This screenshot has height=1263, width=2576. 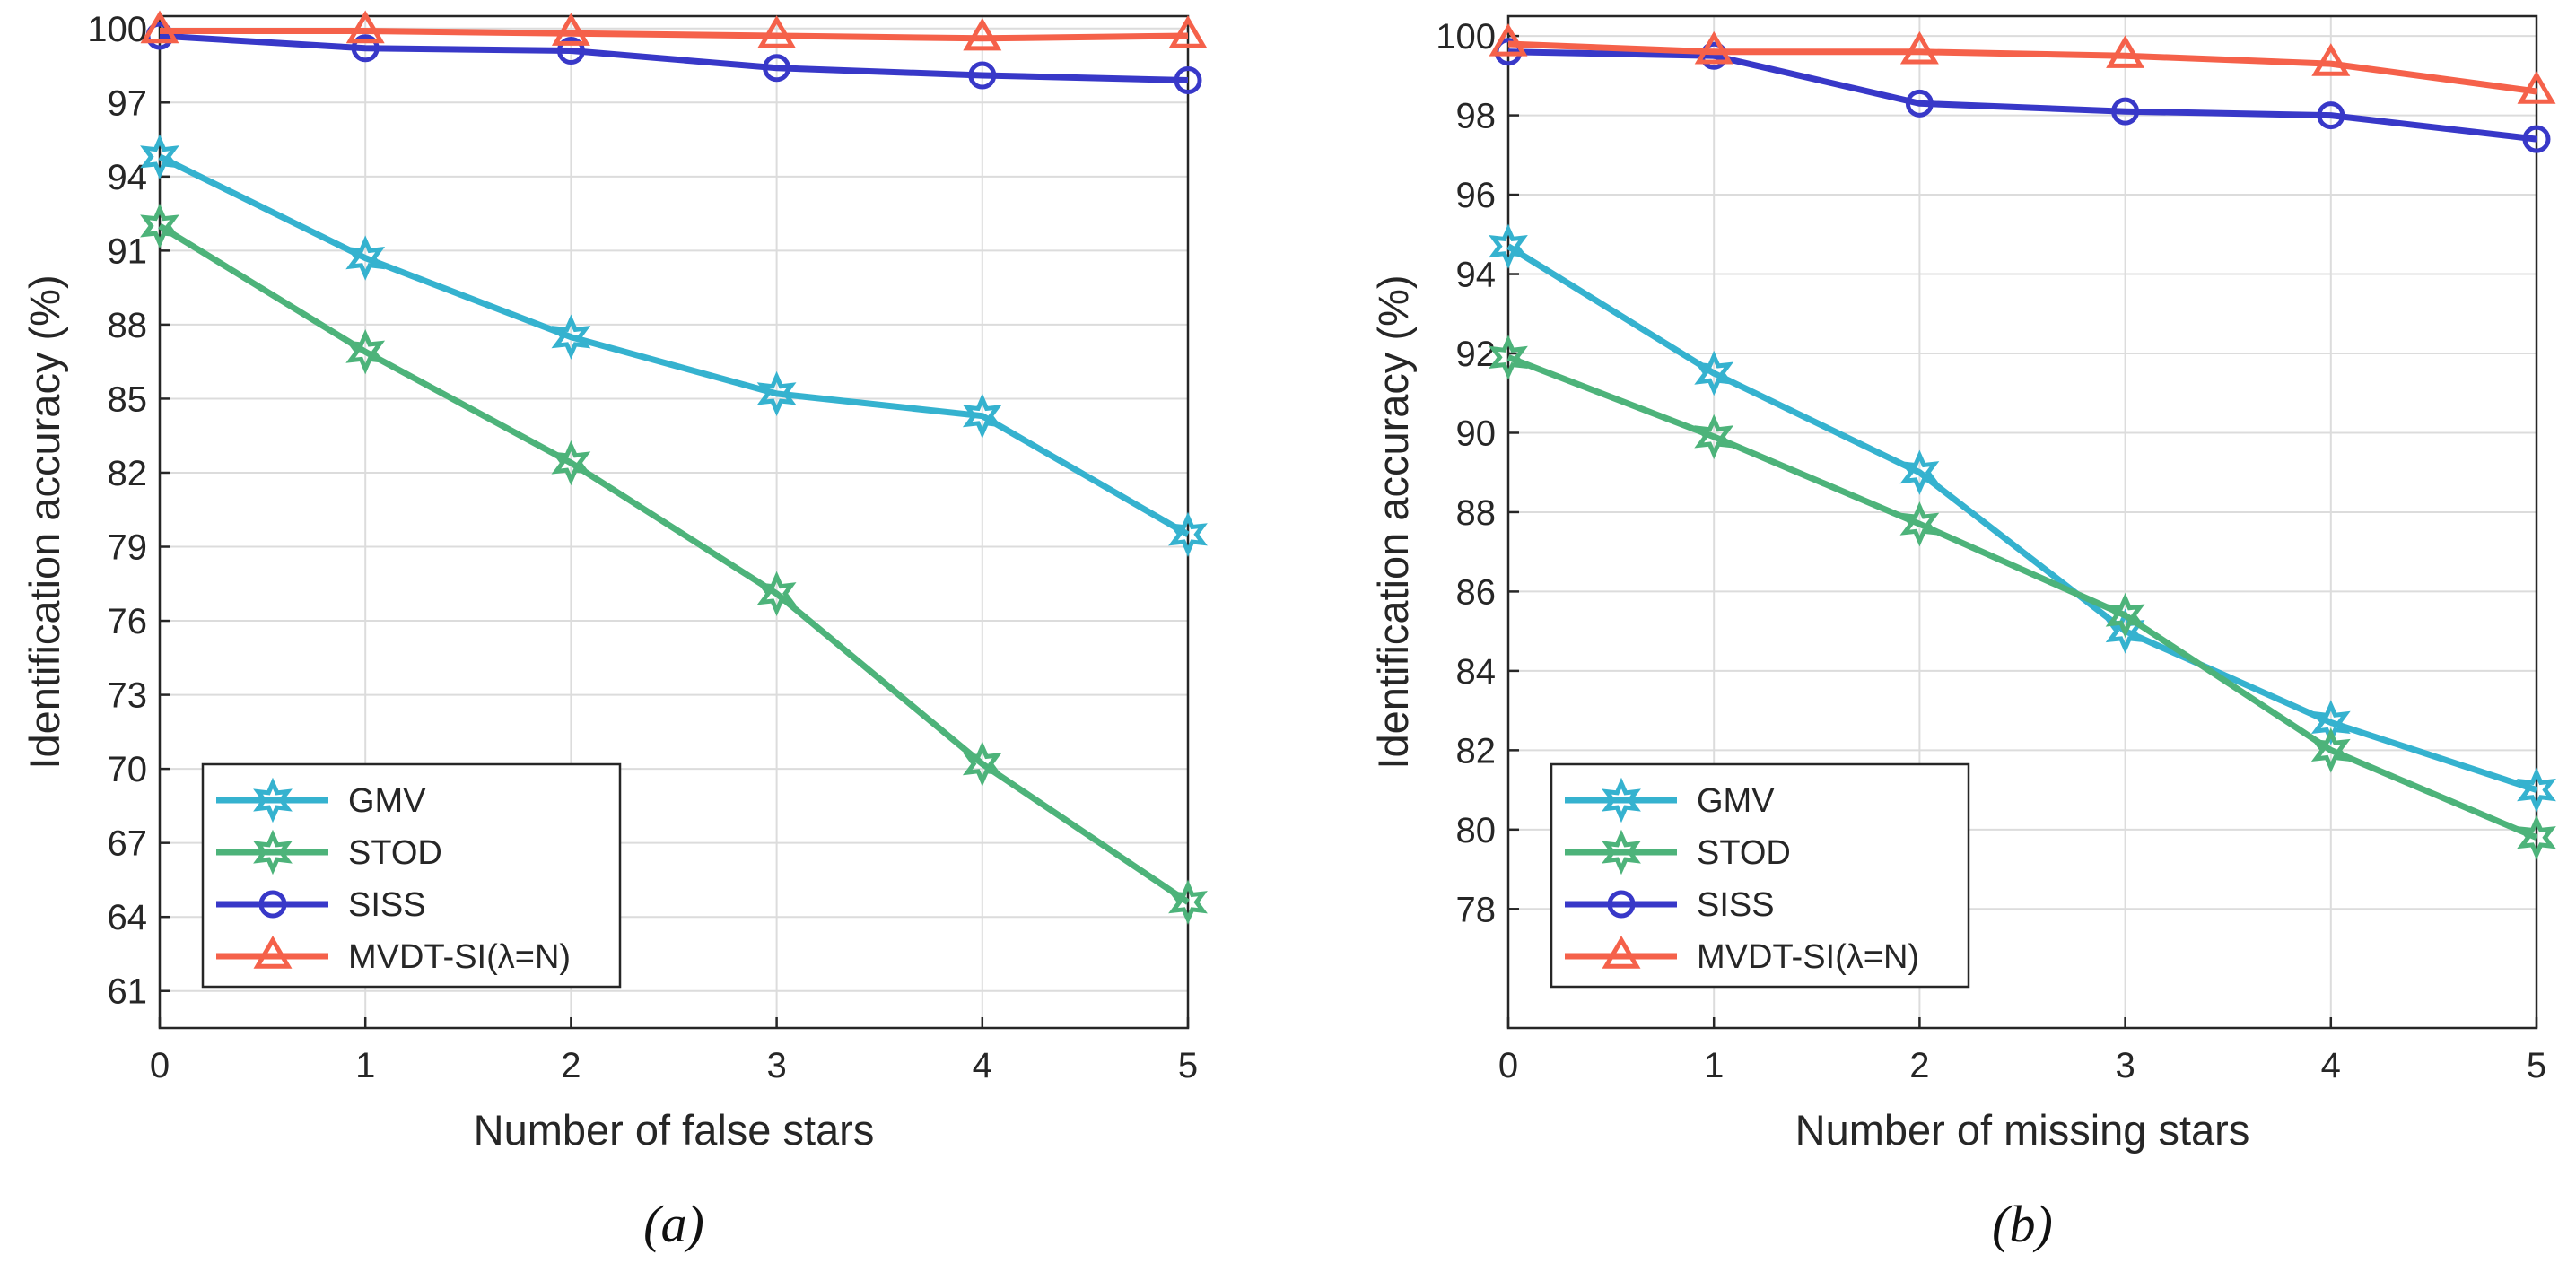 I want to click on y-tick-label: 84, so click(x=1477, y=672).